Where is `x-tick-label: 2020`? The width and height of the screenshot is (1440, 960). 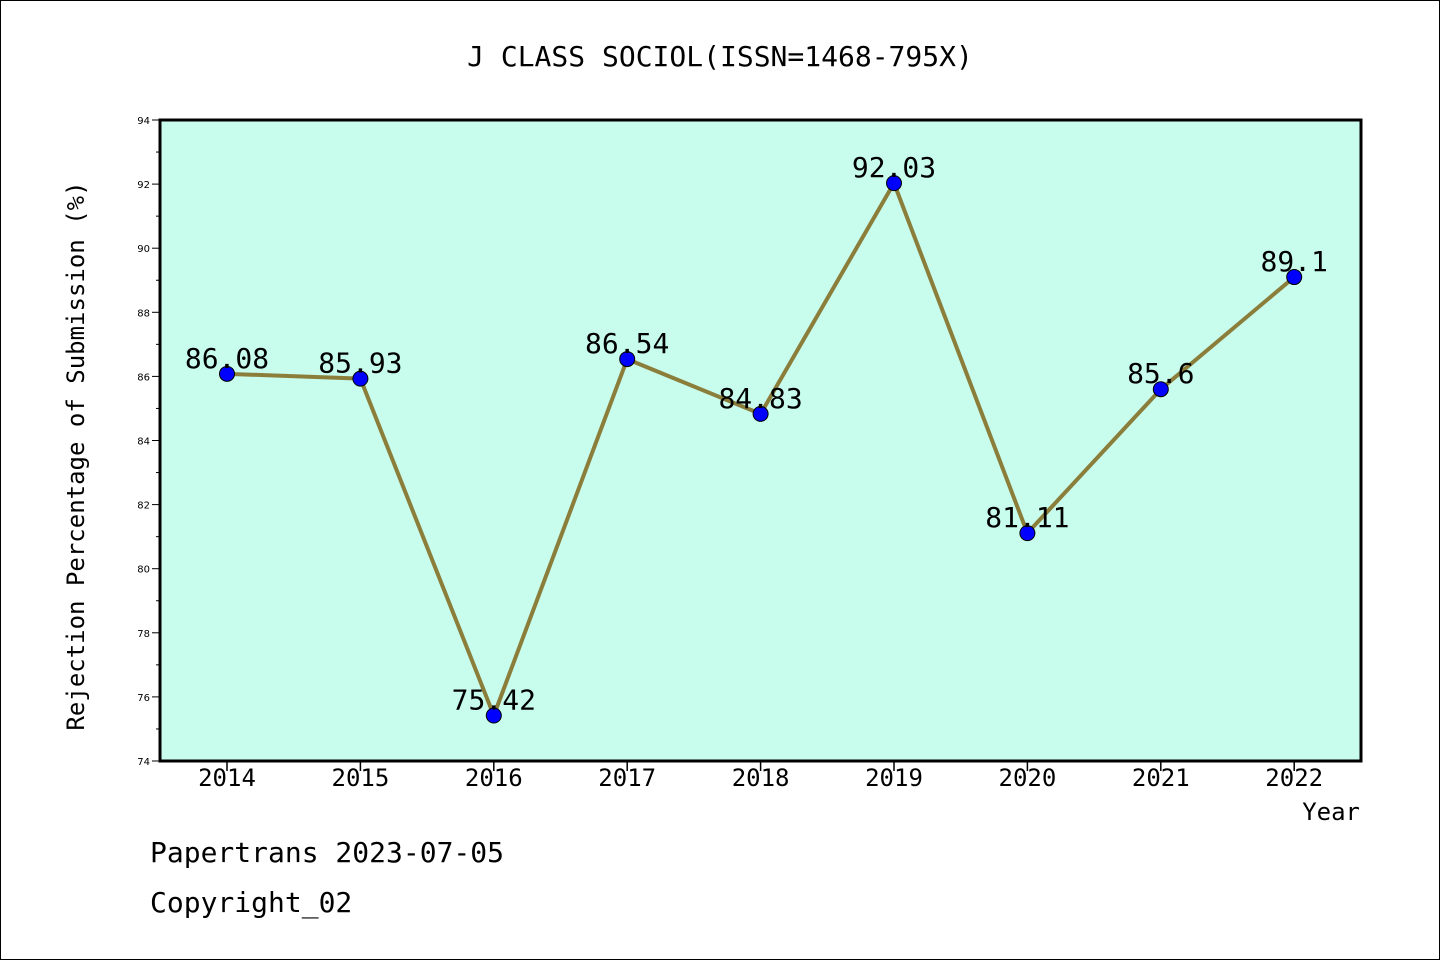 x-tick-label: 2020 is located at coordinates (1028, 778).